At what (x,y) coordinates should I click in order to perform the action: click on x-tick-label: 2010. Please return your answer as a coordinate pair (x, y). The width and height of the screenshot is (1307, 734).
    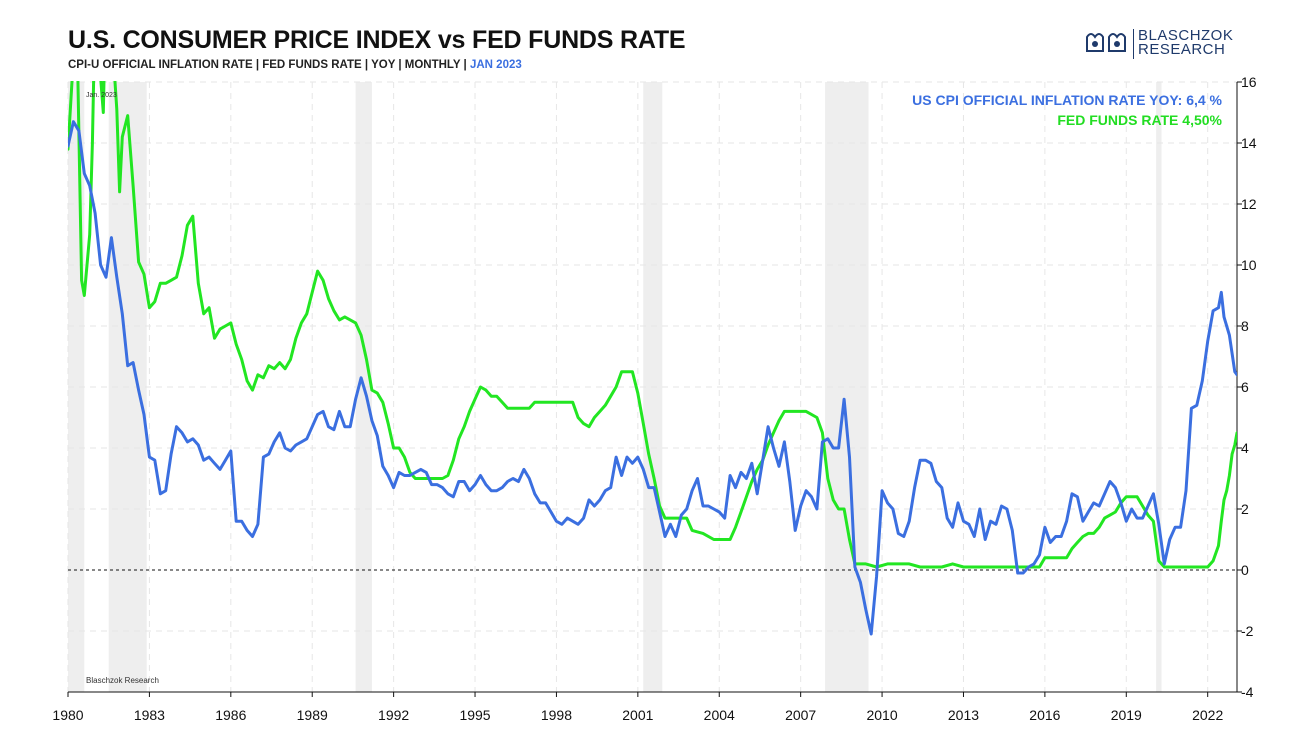
    Looking at the image, I should click on (881, 715).